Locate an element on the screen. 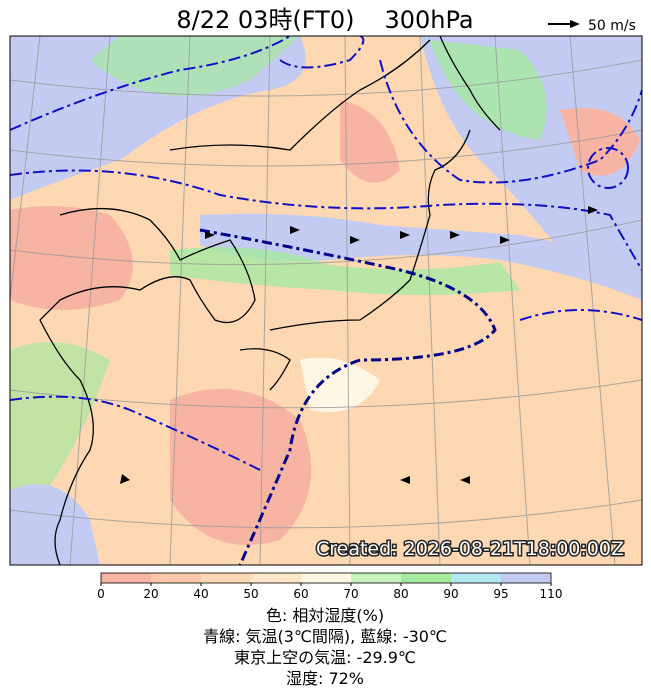 This screenshot has width=651, height=698. wind-scale-label: 50 m/s is located at coordinates (612, 26).